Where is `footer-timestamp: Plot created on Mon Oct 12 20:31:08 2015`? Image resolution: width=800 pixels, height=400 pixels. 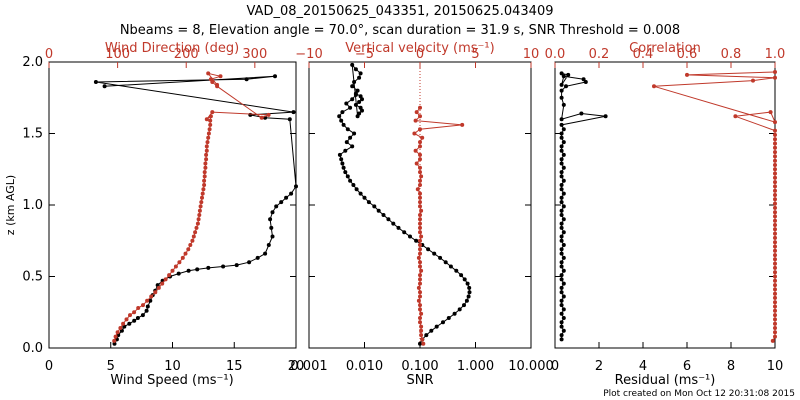 footer-timestamp: Plot created on Mon Oct 12 20:31:08 2015 is located at coordinates (699, 394).